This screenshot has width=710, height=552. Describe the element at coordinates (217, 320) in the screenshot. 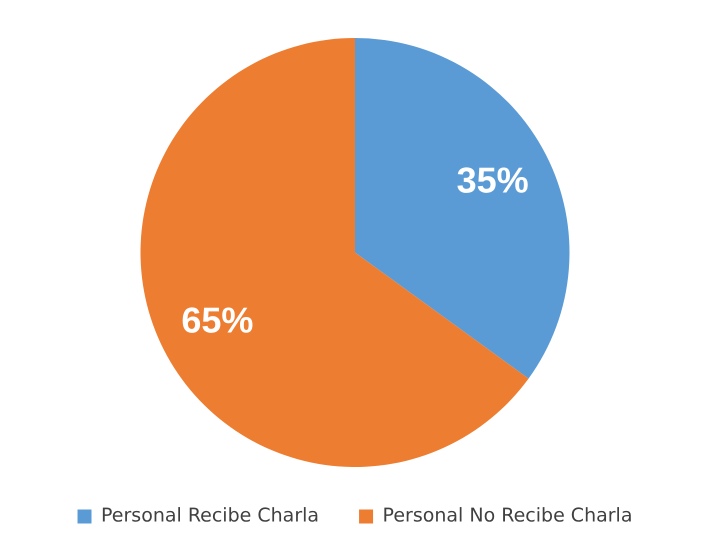

I see `data-label: 65%` at that location.